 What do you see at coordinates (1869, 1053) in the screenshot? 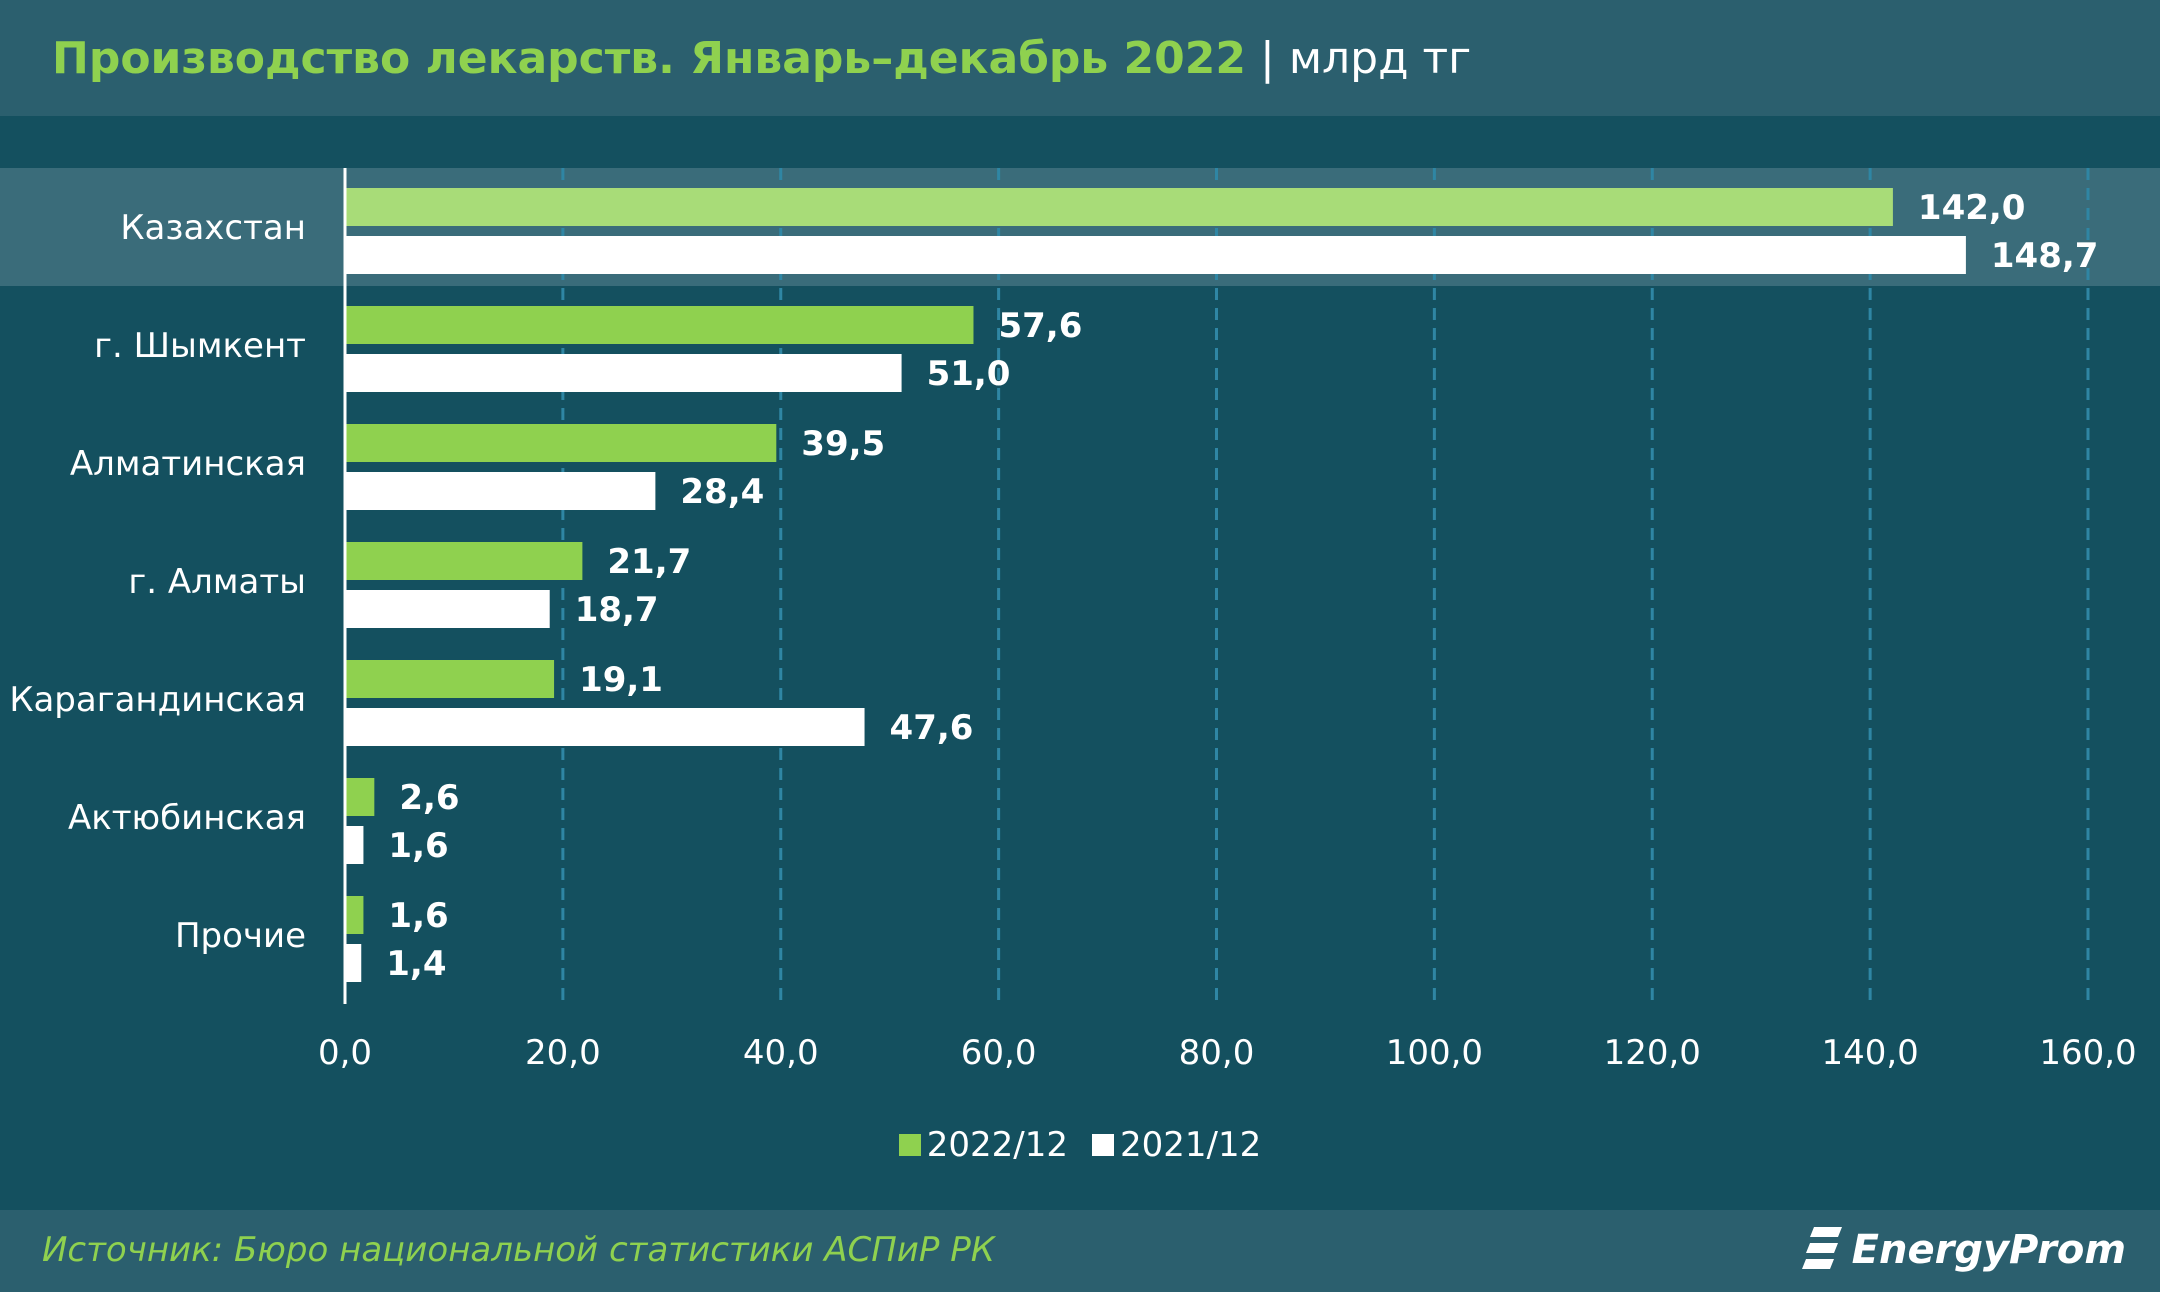
I see `x-tick-label: 140,0` at bounding box center [1869, 1053].